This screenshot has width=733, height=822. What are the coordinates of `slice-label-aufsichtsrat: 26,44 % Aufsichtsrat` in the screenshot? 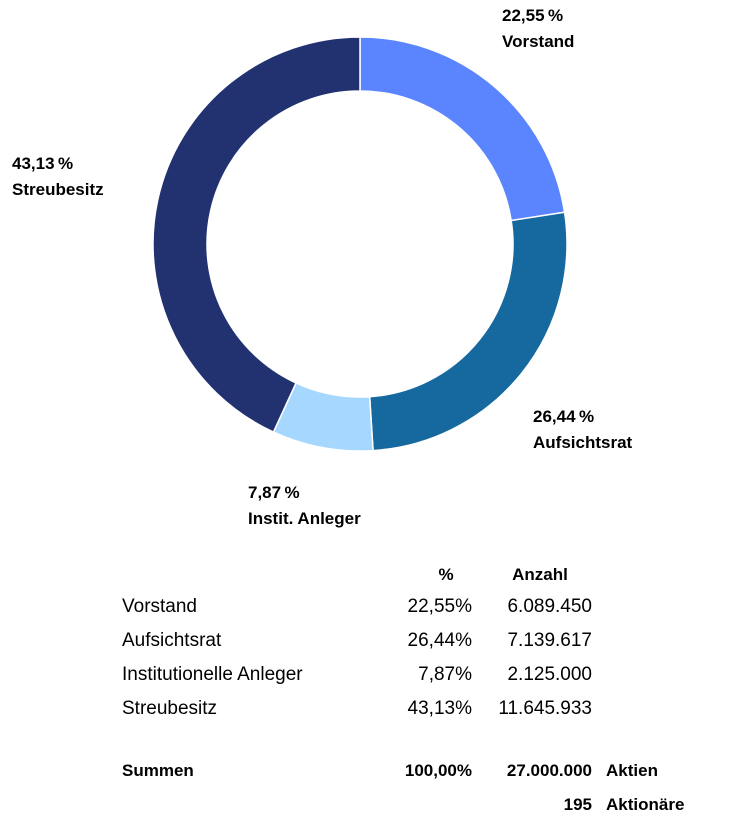 It's located at (582, 430).